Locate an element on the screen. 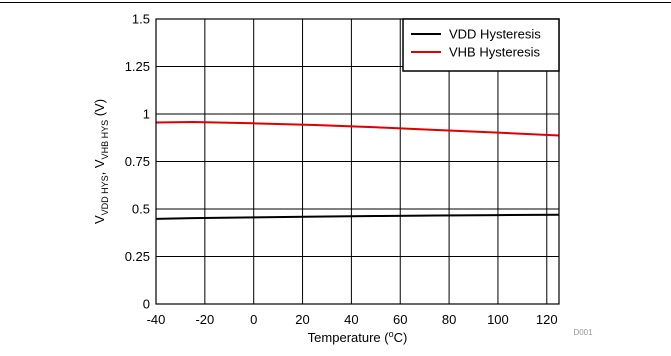 The height and width of the screenshot is (356, 671). x-tick-label: 60 is located at coordinates (400, 319).